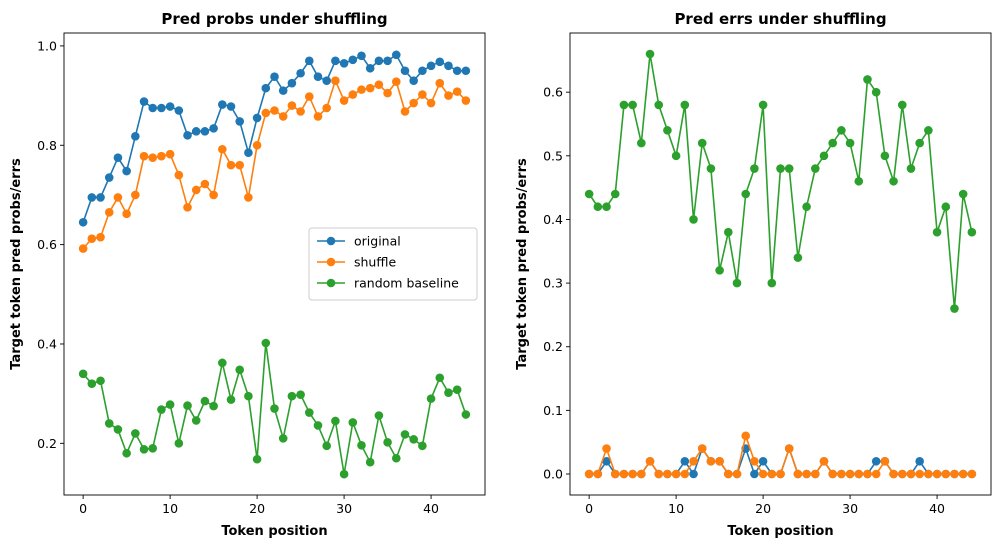 Image resolution: width=1001 pixels, height=547 pixels. I want to click on x-tick-label: 10, so click(676, 508).